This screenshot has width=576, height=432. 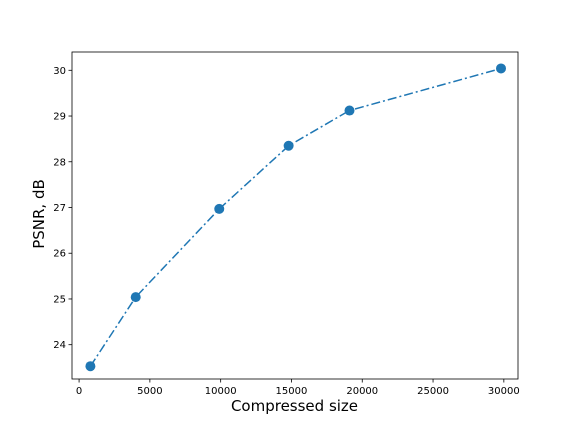 What do you see at coordinates (59, 71) in the screenshot?
I see `y-tick-label: 30` at bounding box center [59, 71].